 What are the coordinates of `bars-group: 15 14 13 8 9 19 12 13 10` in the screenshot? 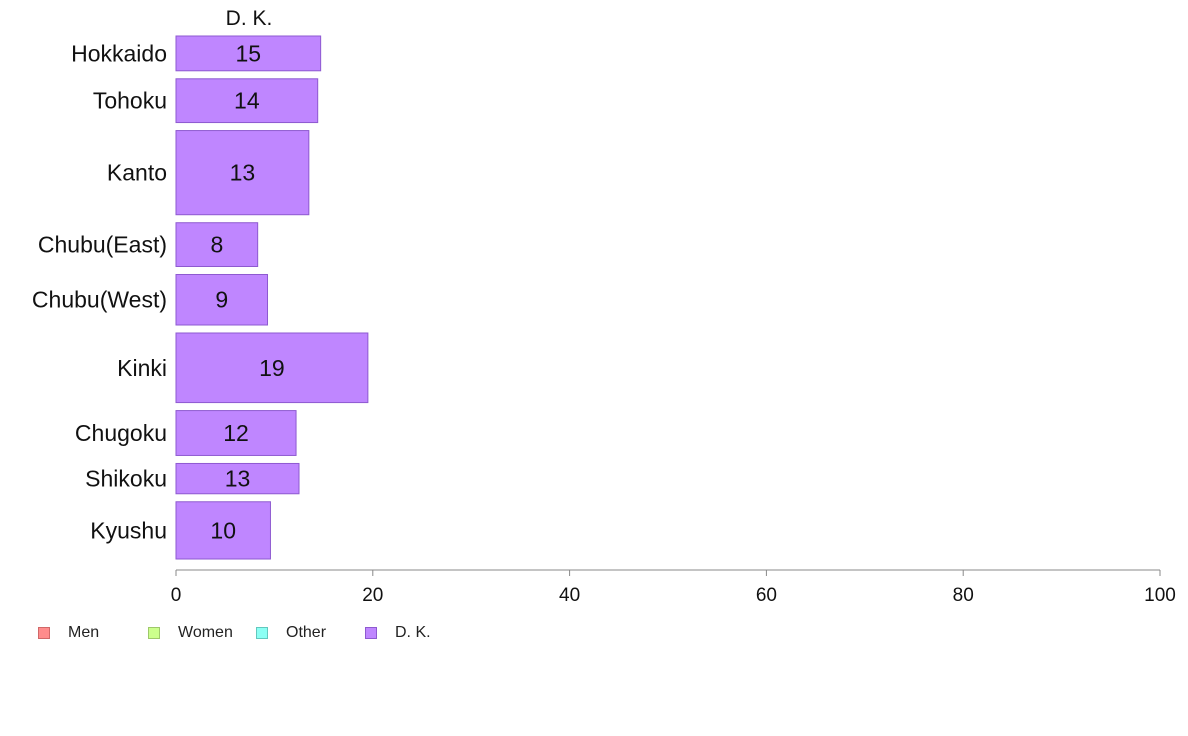 It's located at (272, 297).